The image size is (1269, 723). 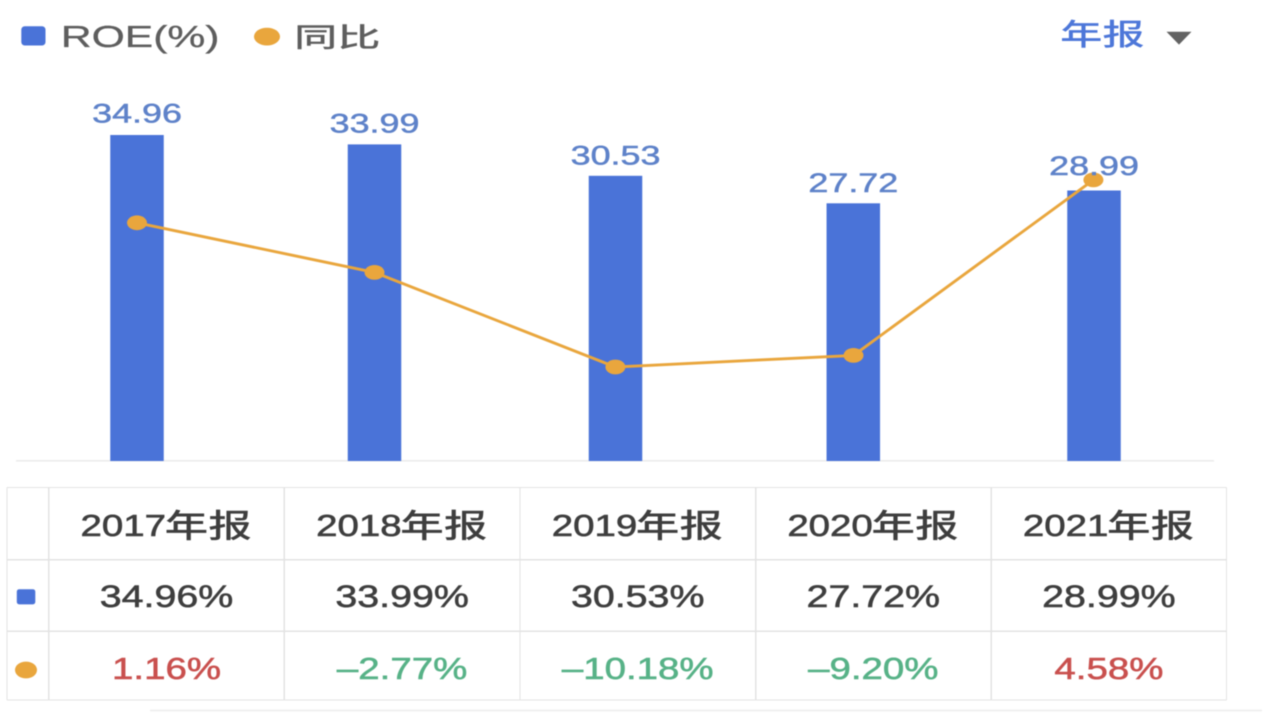 I want to click on svg-text: 2020, so click(x=829, y=525).